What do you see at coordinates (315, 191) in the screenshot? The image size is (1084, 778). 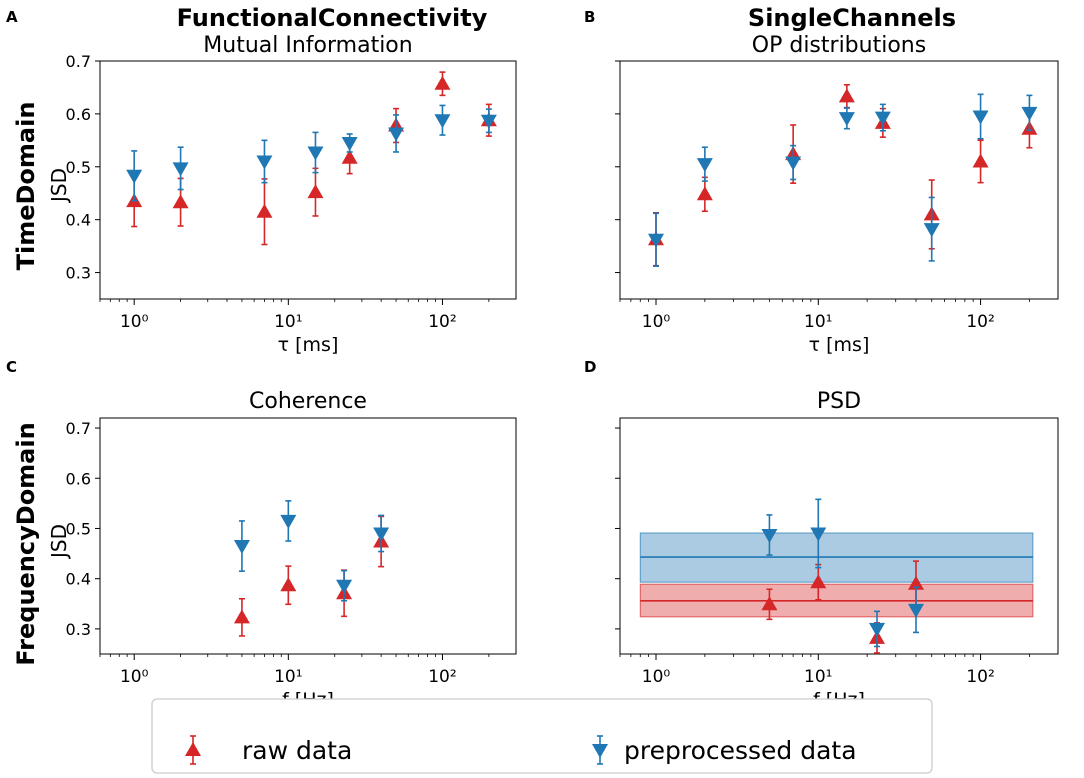 I see `raw-point-3-marker` at bounding box center [315, 191].